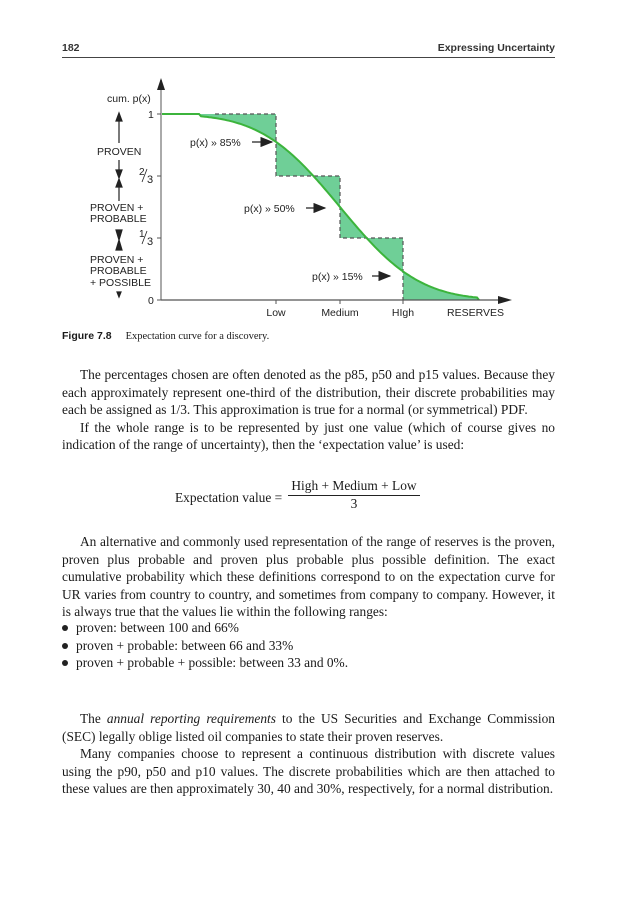 This screenshot has width=618, height=900. What do you see at coordinates (340, 313) in the screenshot?
I see `x-tick-label: Medium` at bounding box center [340, 313].